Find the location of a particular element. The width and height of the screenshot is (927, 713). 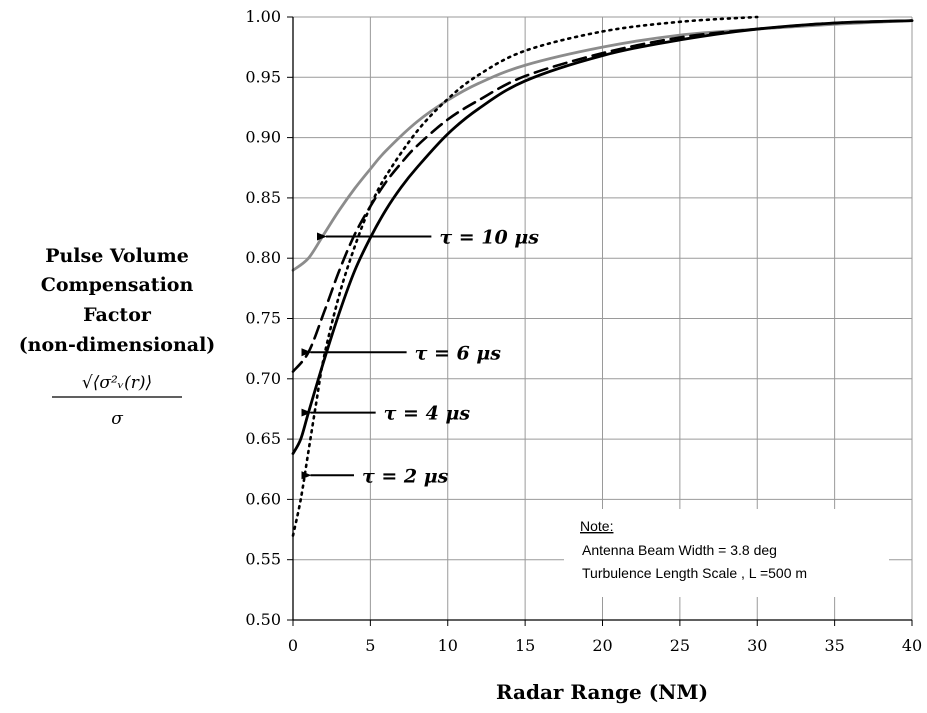

y-tick-label-1: 0.55 is located at coordinates (263, 559).